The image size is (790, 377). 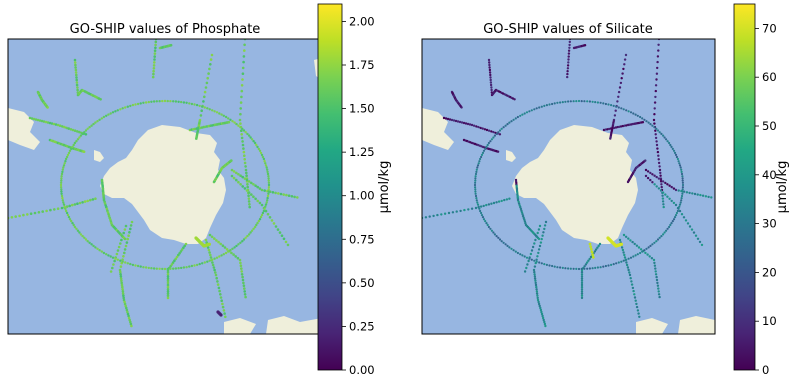 I want to click on colorbar-gradient, so click(x=744, y=187).